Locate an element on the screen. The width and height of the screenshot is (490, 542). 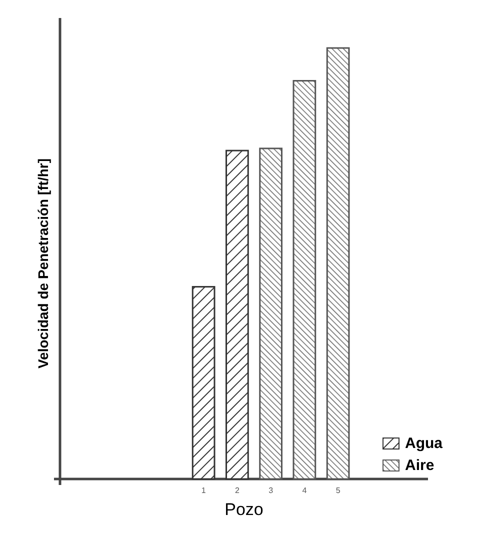
x-axis-title: Pozo is located at coordinates (244, 509).